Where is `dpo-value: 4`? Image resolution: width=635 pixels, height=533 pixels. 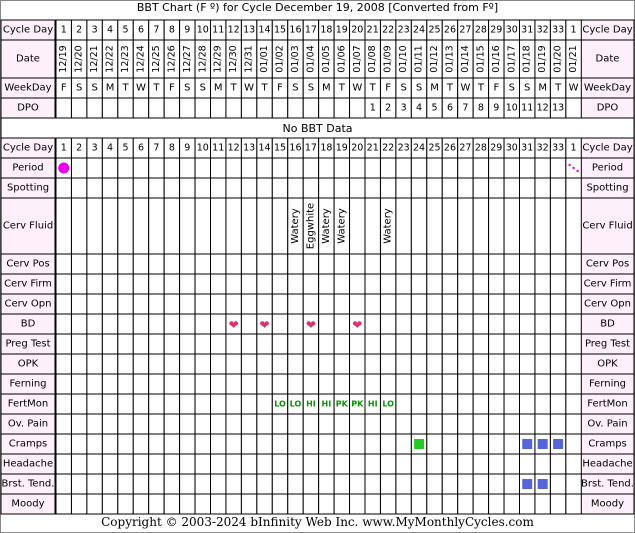 dpo-value: 4 is located at coordinates (419, 108).